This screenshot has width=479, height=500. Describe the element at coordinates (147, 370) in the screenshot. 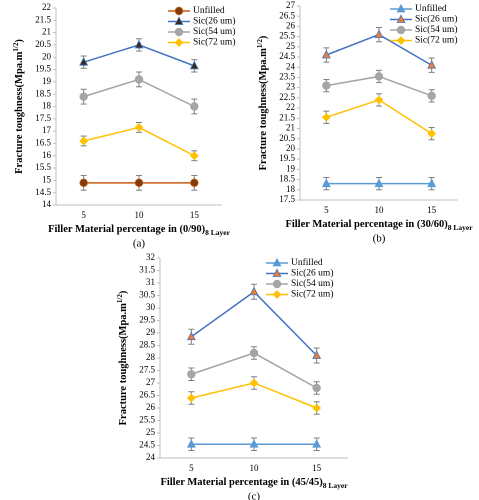

I see `y-tick-label: 27.5` at that location.